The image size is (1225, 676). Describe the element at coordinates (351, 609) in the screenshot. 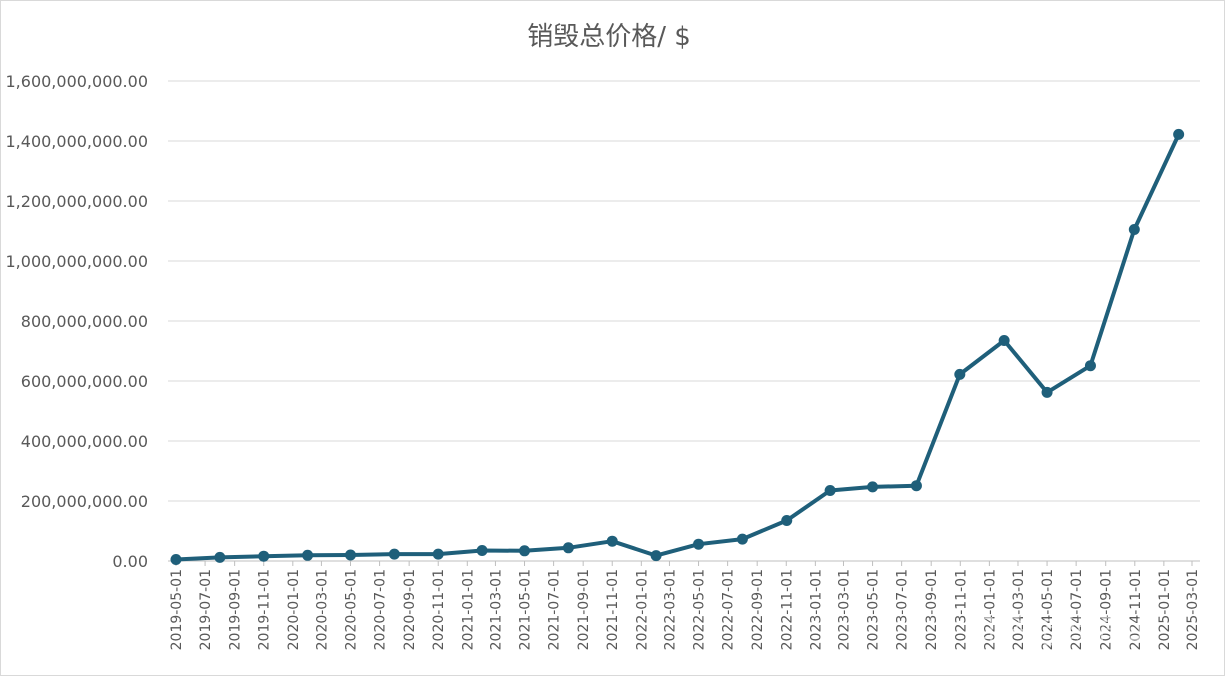

I see `x-tick-label: 2020-05-01` at that location.